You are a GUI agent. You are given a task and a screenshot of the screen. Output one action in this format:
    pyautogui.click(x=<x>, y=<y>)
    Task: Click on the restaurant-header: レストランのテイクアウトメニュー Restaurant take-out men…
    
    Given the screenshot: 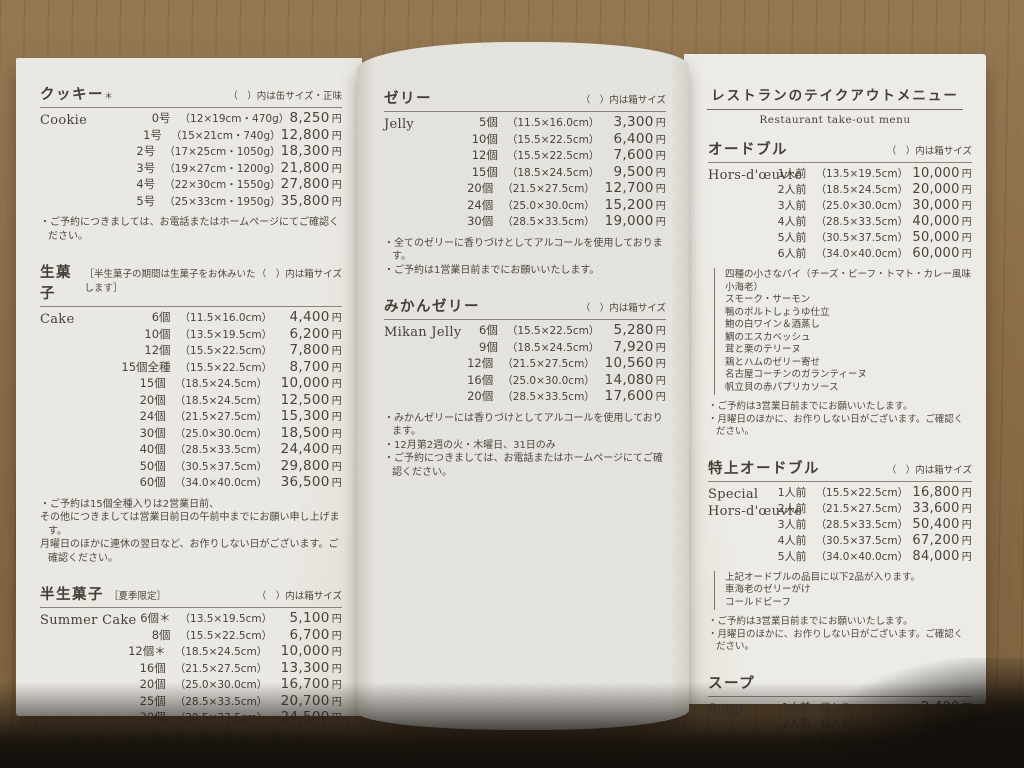 What is the action you would take?
    pyautogui.click(x=835, y=91)
    